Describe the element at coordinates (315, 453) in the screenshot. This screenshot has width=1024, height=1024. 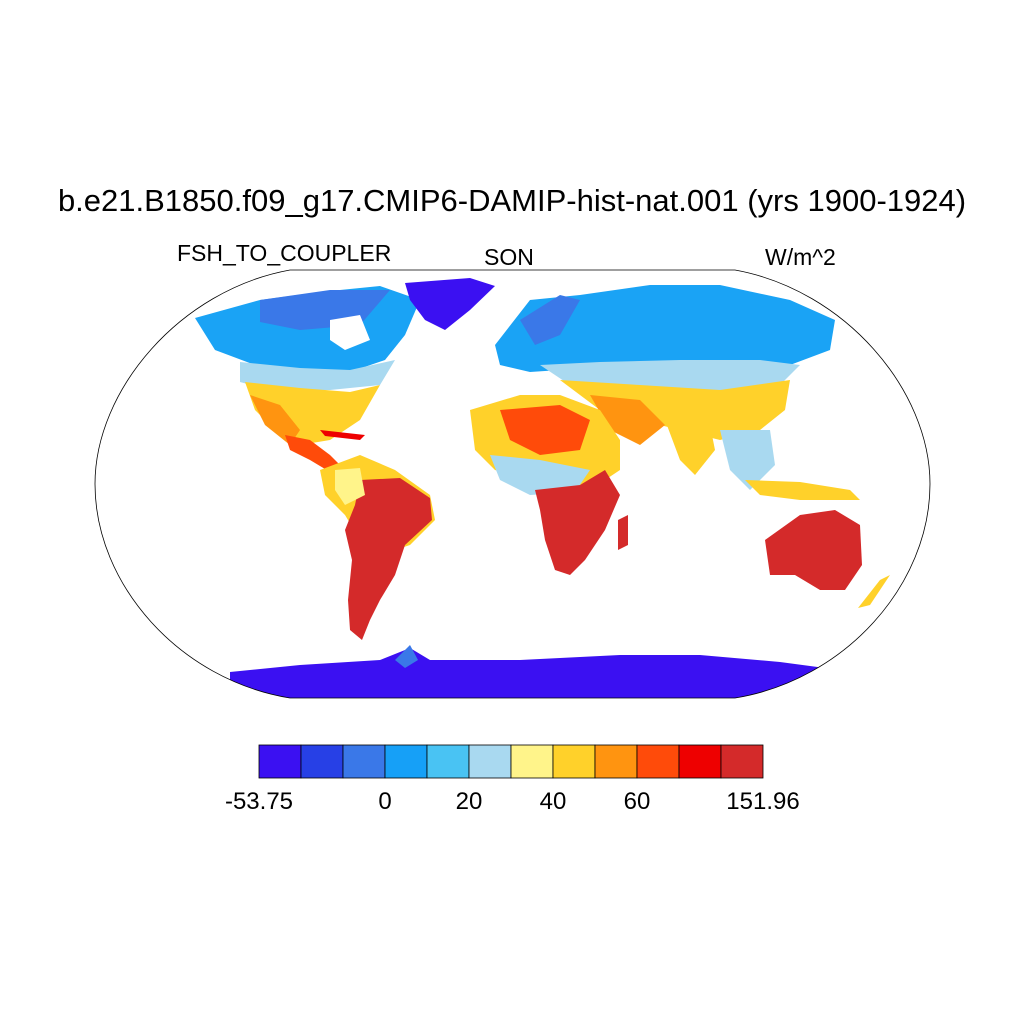
I see `central-america` at that location.